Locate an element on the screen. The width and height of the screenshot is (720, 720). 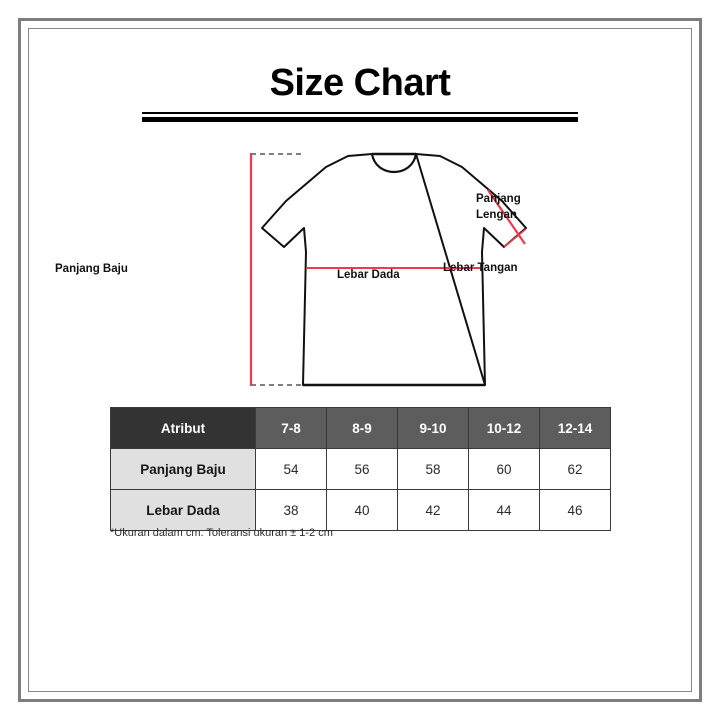
header-size-12-14: 12-14 is located at coordinates (575, 428).